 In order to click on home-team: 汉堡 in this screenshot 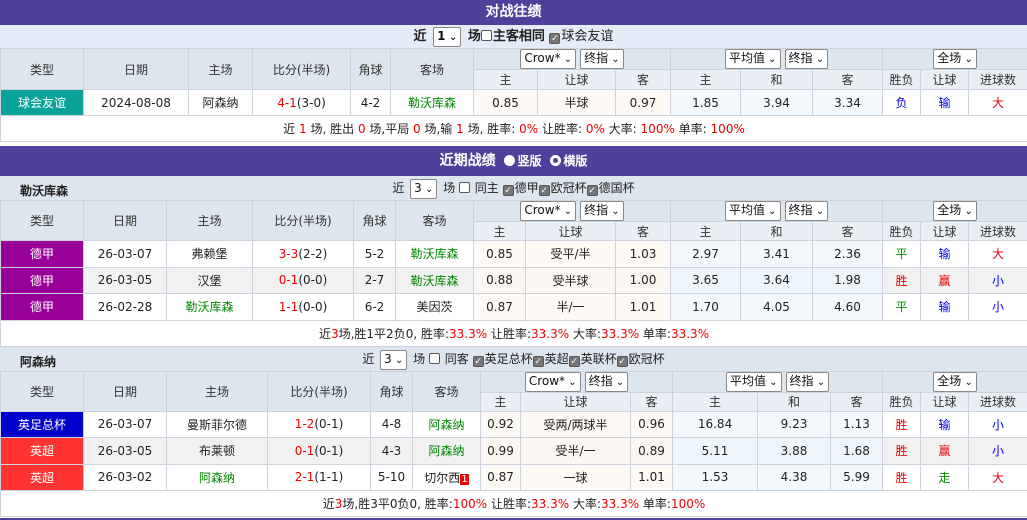, I will do `click(210, 280)`.